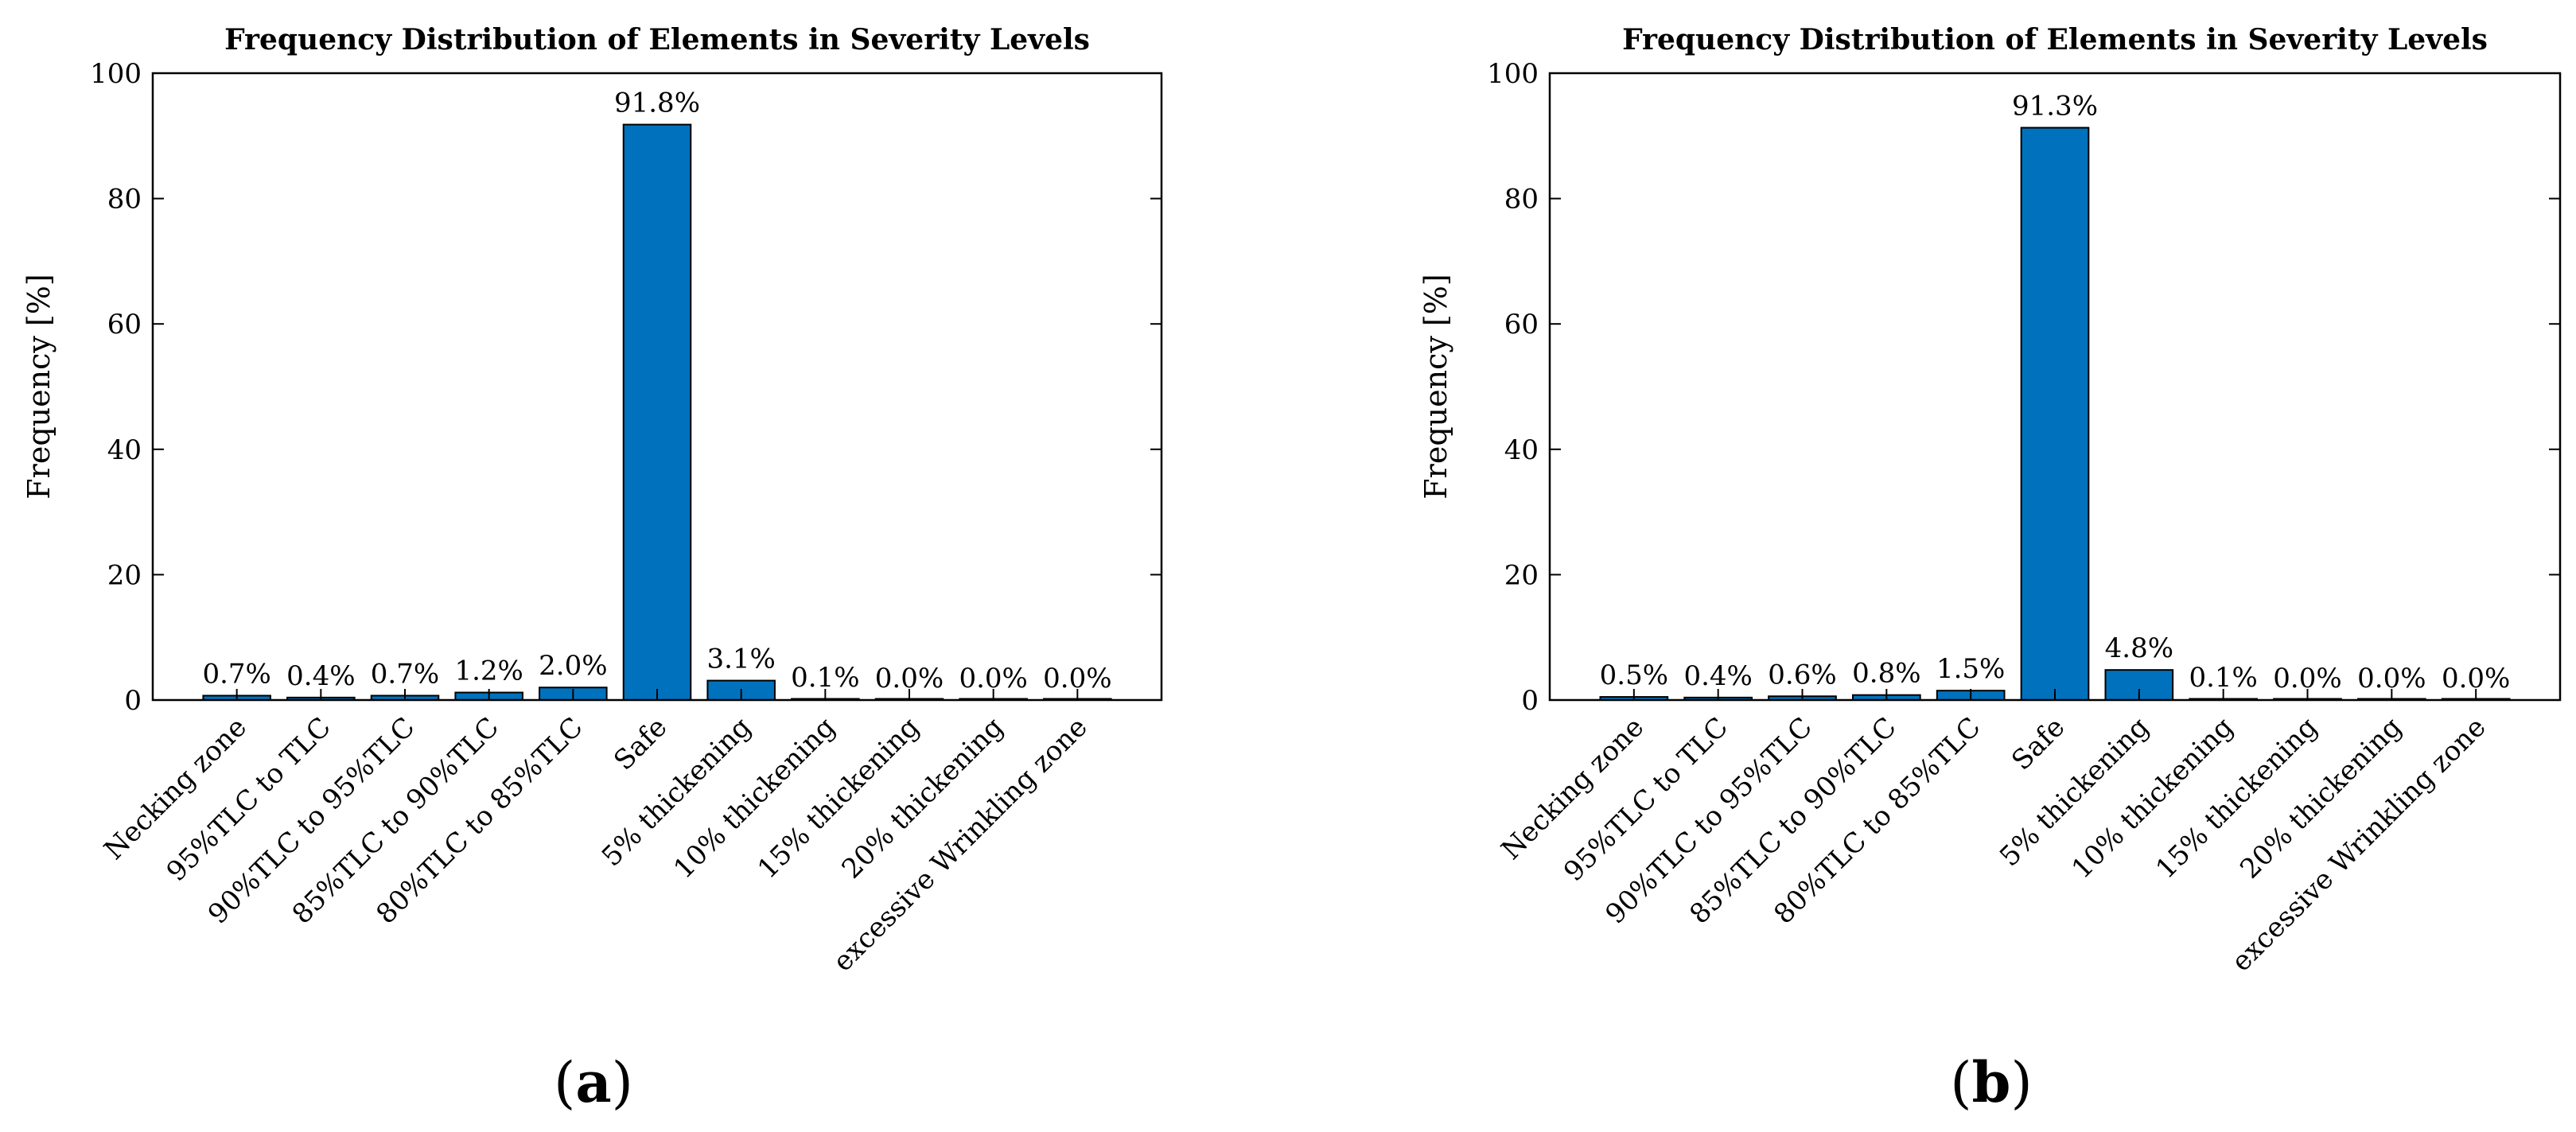  I want to click on data-label: 0.6%, so click(1802, 674).